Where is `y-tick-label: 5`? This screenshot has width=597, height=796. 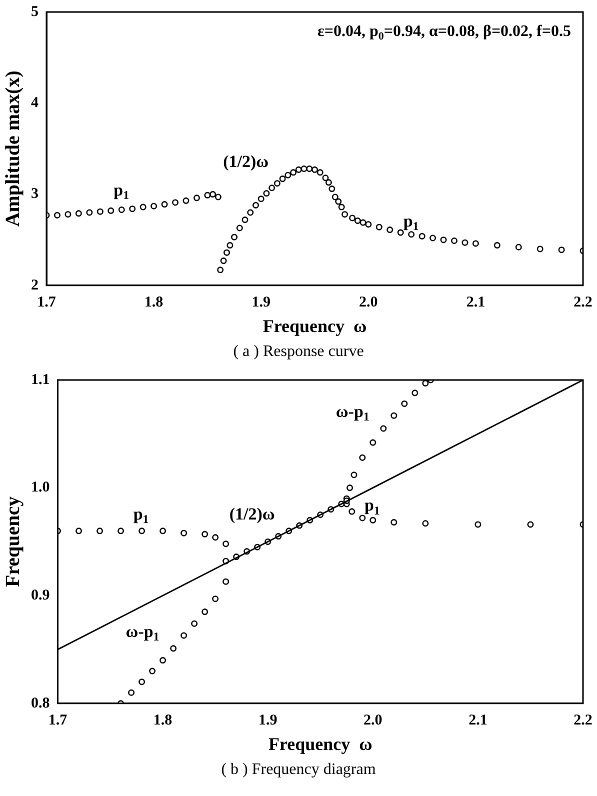 y-tick-label: 5 is located at coordinates (34, 12).